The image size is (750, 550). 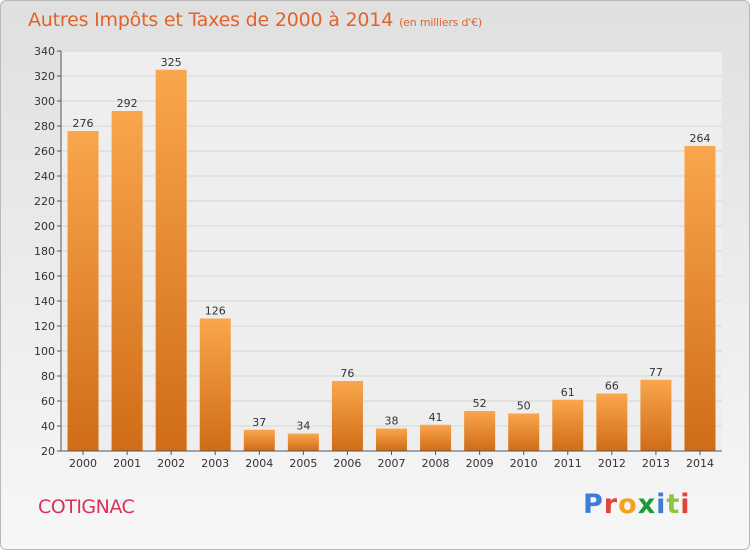 What do you see at coordinates (656, 463) in the screenshot?
I see `x-tick-label: 2013` at bounding box center [656, 463].